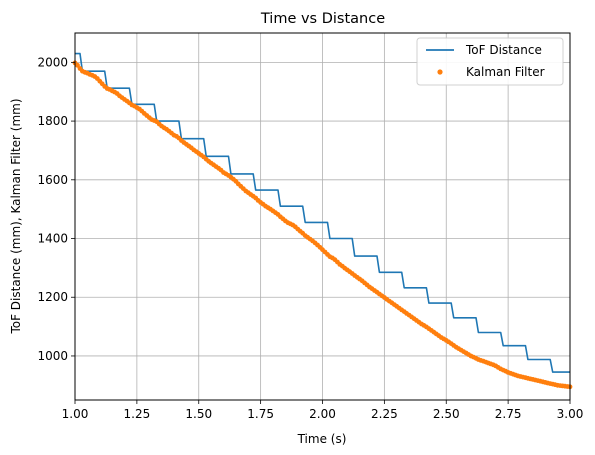 The width and height of the screenshot is (595, 455). Describe the element at coordinates (52, 62) in the screenshot. I see `y-tick-label: 2000` at that location.